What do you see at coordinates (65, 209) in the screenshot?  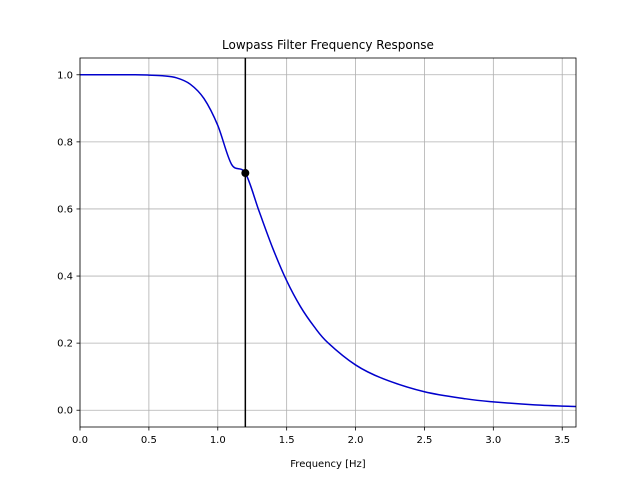 I see `y-tick-label: 0.6` at bounding box center [65, 209].